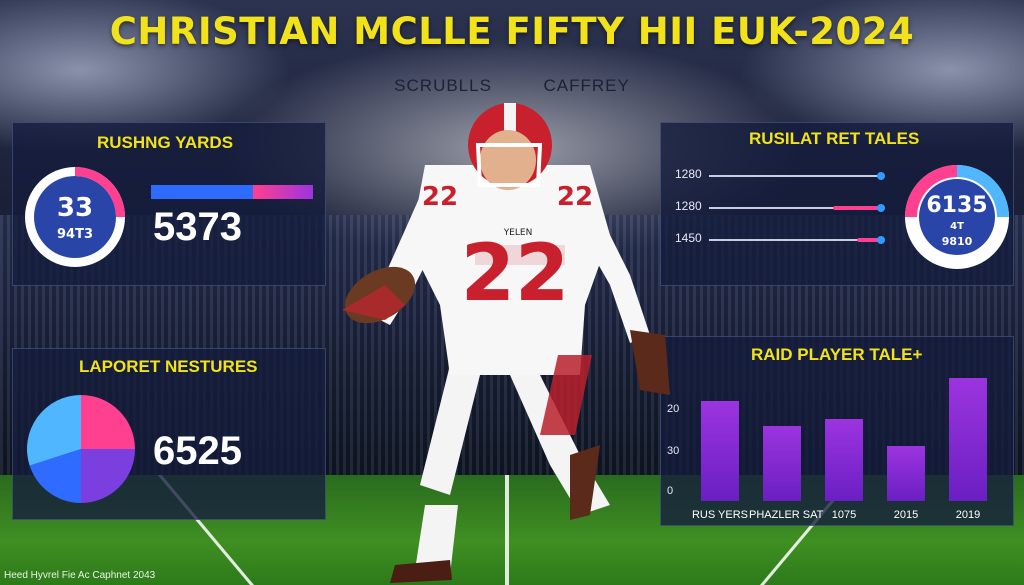  What do you see at coordinates (283, 192) in the screenshot?
I see `rushing-progress-accent` at bounding box center [283, 192].